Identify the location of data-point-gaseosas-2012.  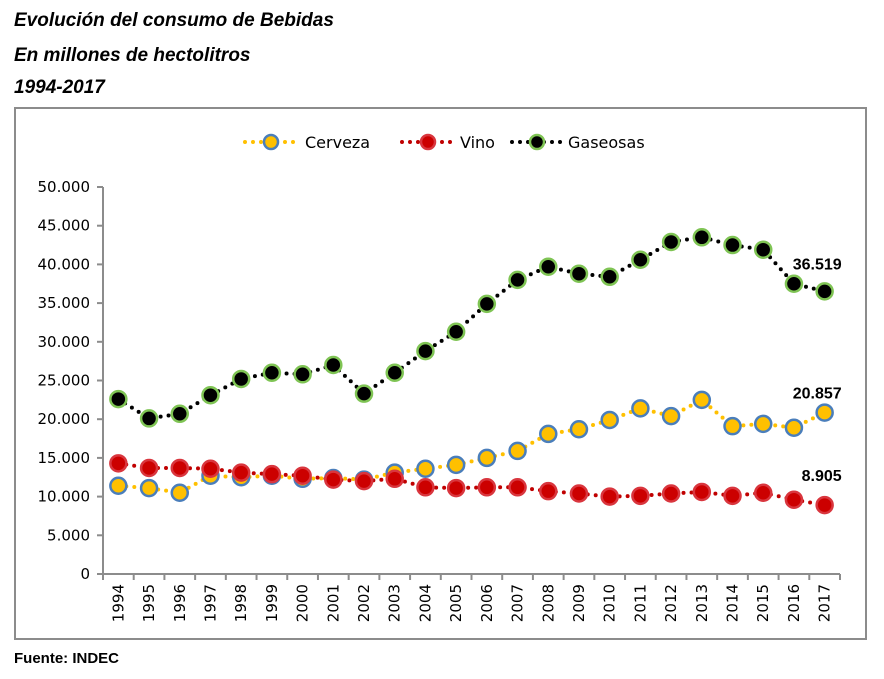
(671, 242).